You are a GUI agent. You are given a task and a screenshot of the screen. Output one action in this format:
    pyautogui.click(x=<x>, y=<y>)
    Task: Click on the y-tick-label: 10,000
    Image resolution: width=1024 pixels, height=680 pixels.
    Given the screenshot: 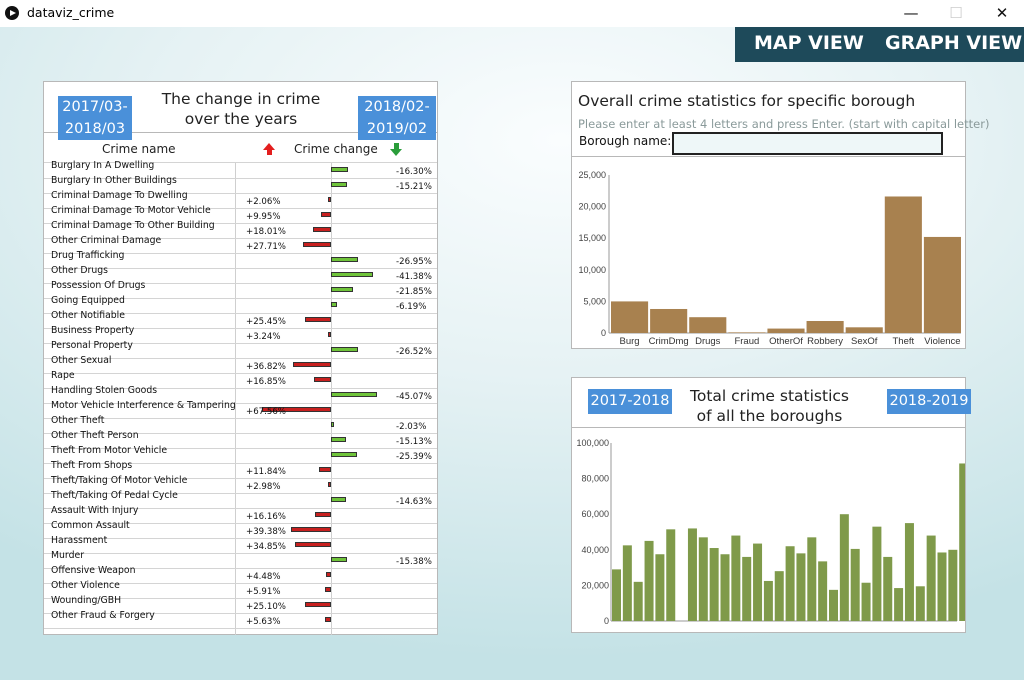 What is the action you would take?
    pyautogui.click(x=592, y=270)
    